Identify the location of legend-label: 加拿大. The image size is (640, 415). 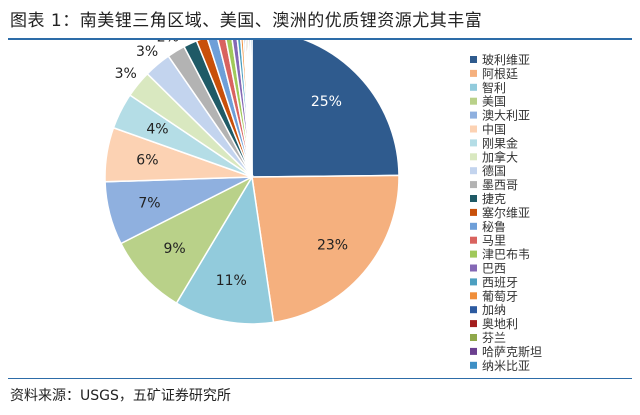
(500, 156).